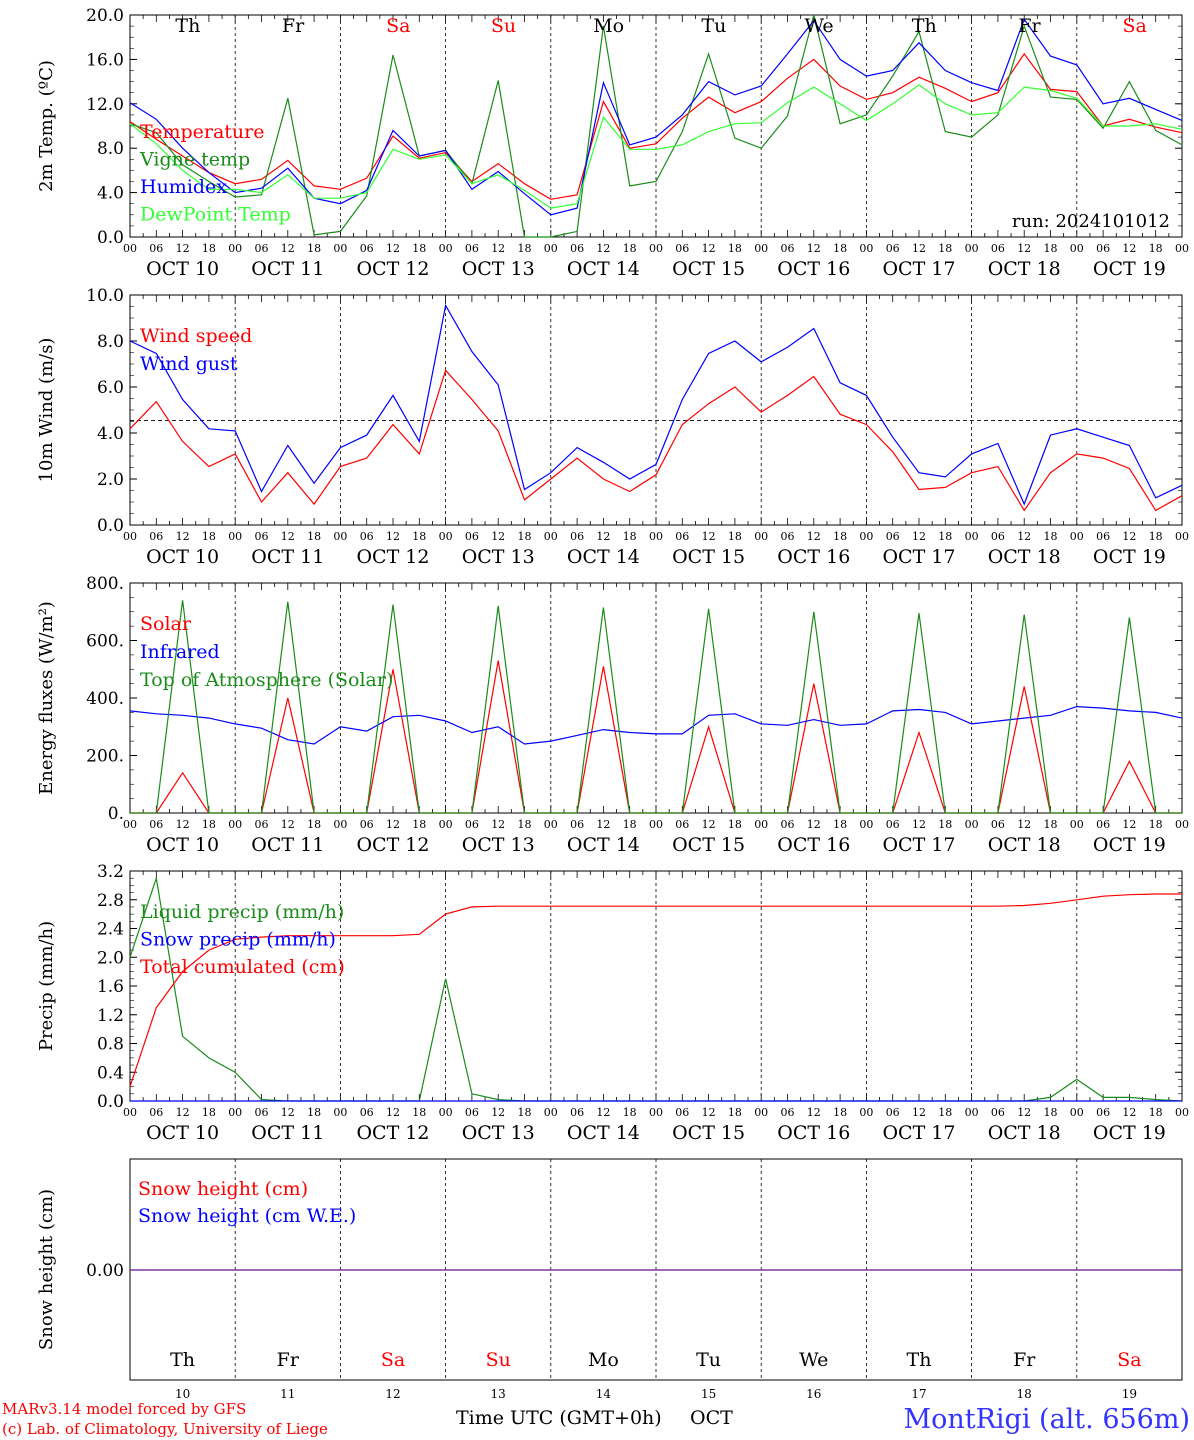 This screenshot has width=1194, height=1440. What do you see at coordinates (105, 699) in the screenshot?
I see `y-tick-label: 400.` at bounding box center [105, 699].